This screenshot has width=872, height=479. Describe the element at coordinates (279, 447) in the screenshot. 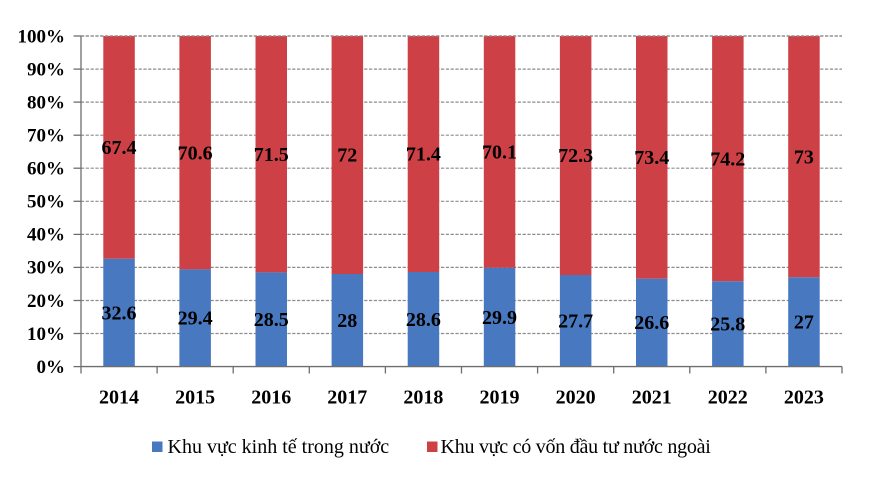

I see `svg-text: Khu vực kinh tế trong nước` at that location.